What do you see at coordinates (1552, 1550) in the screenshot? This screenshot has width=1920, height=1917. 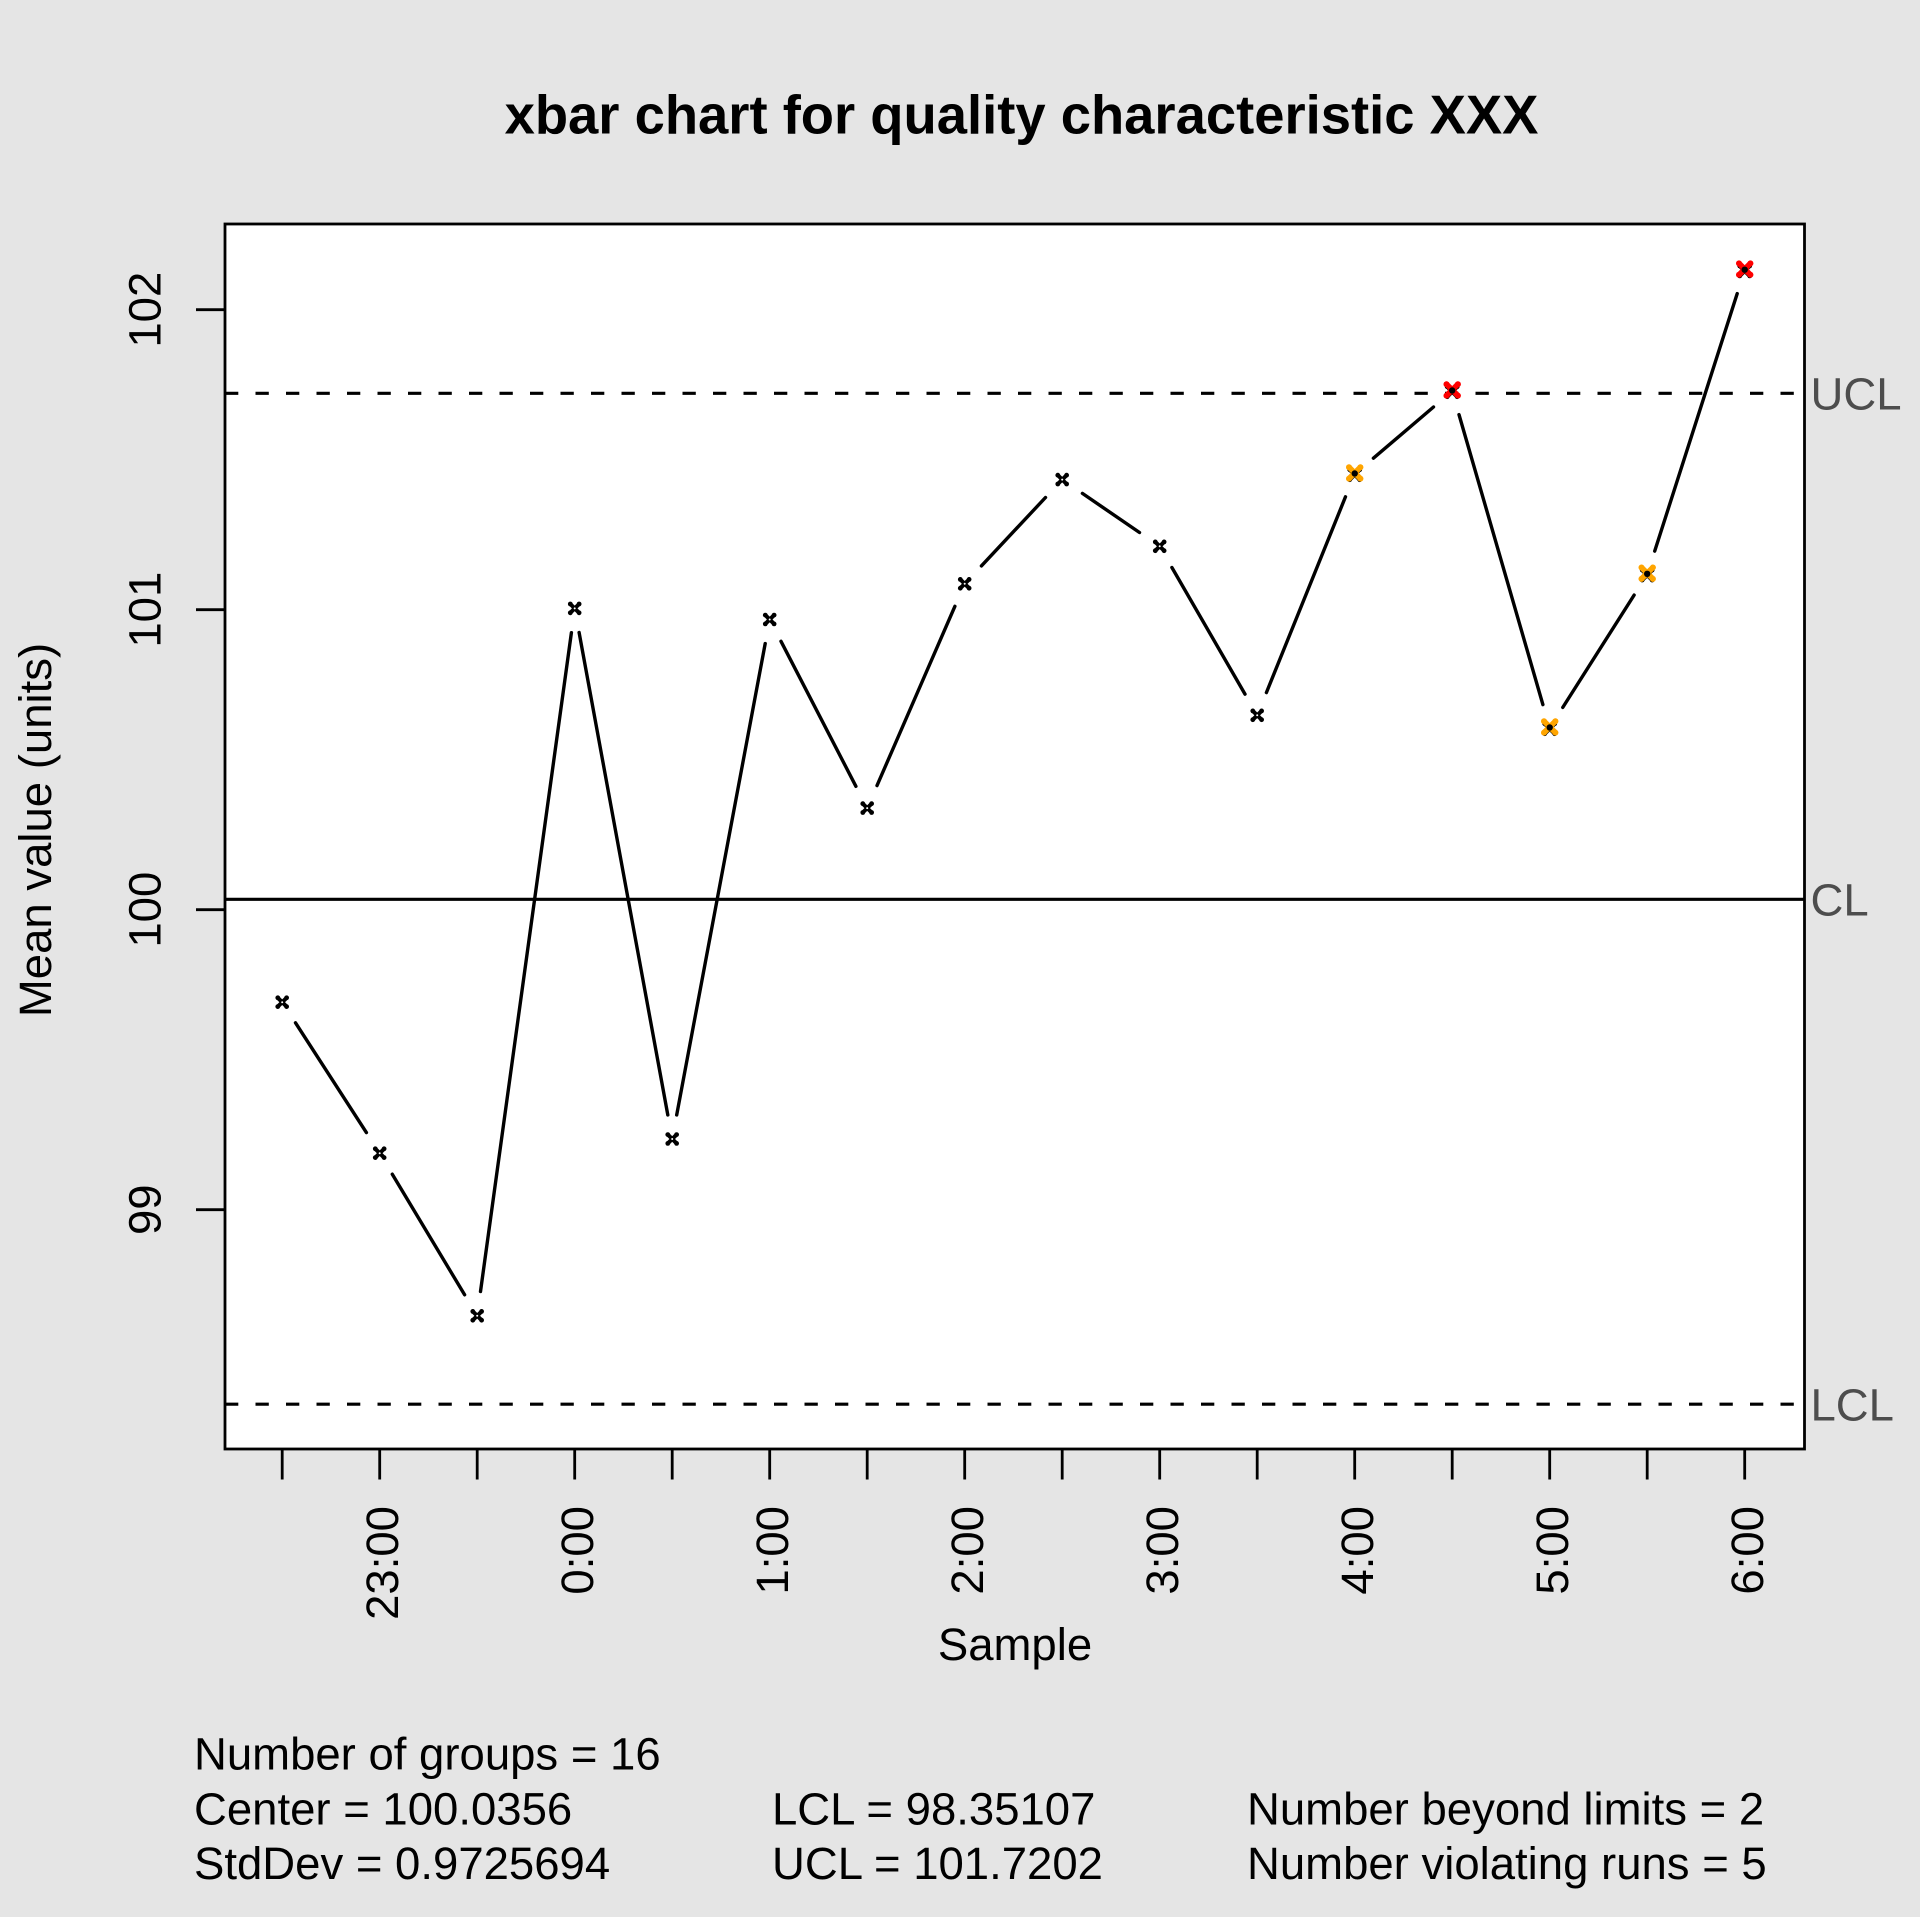 I see `svg-text: 5:00` at bounding box center [1552, 1550].